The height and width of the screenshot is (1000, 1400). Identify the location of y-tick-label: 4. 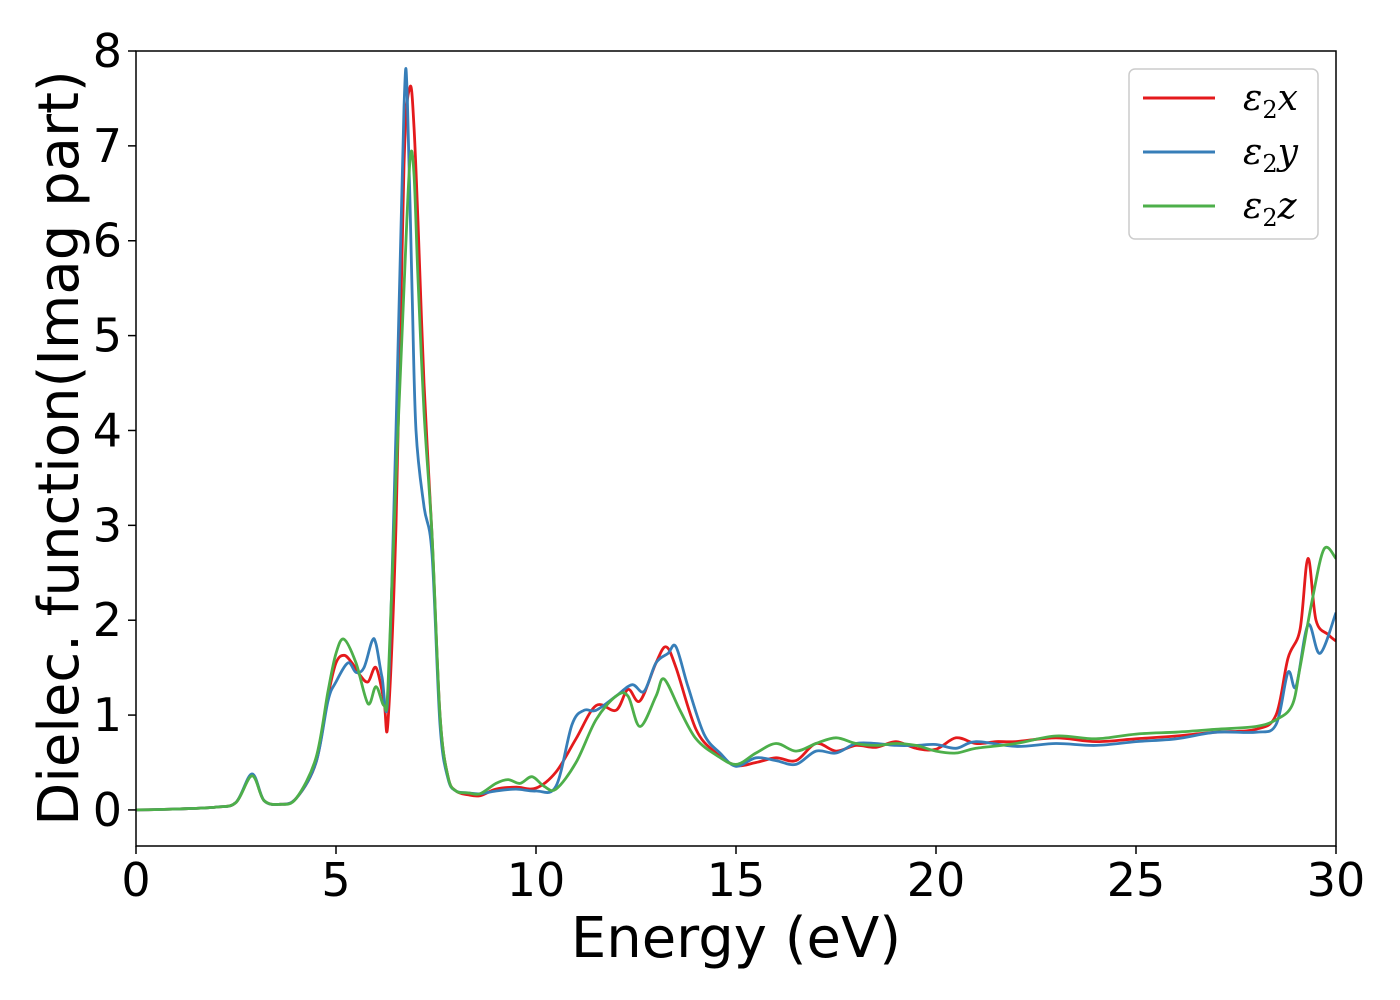
(107, 430).